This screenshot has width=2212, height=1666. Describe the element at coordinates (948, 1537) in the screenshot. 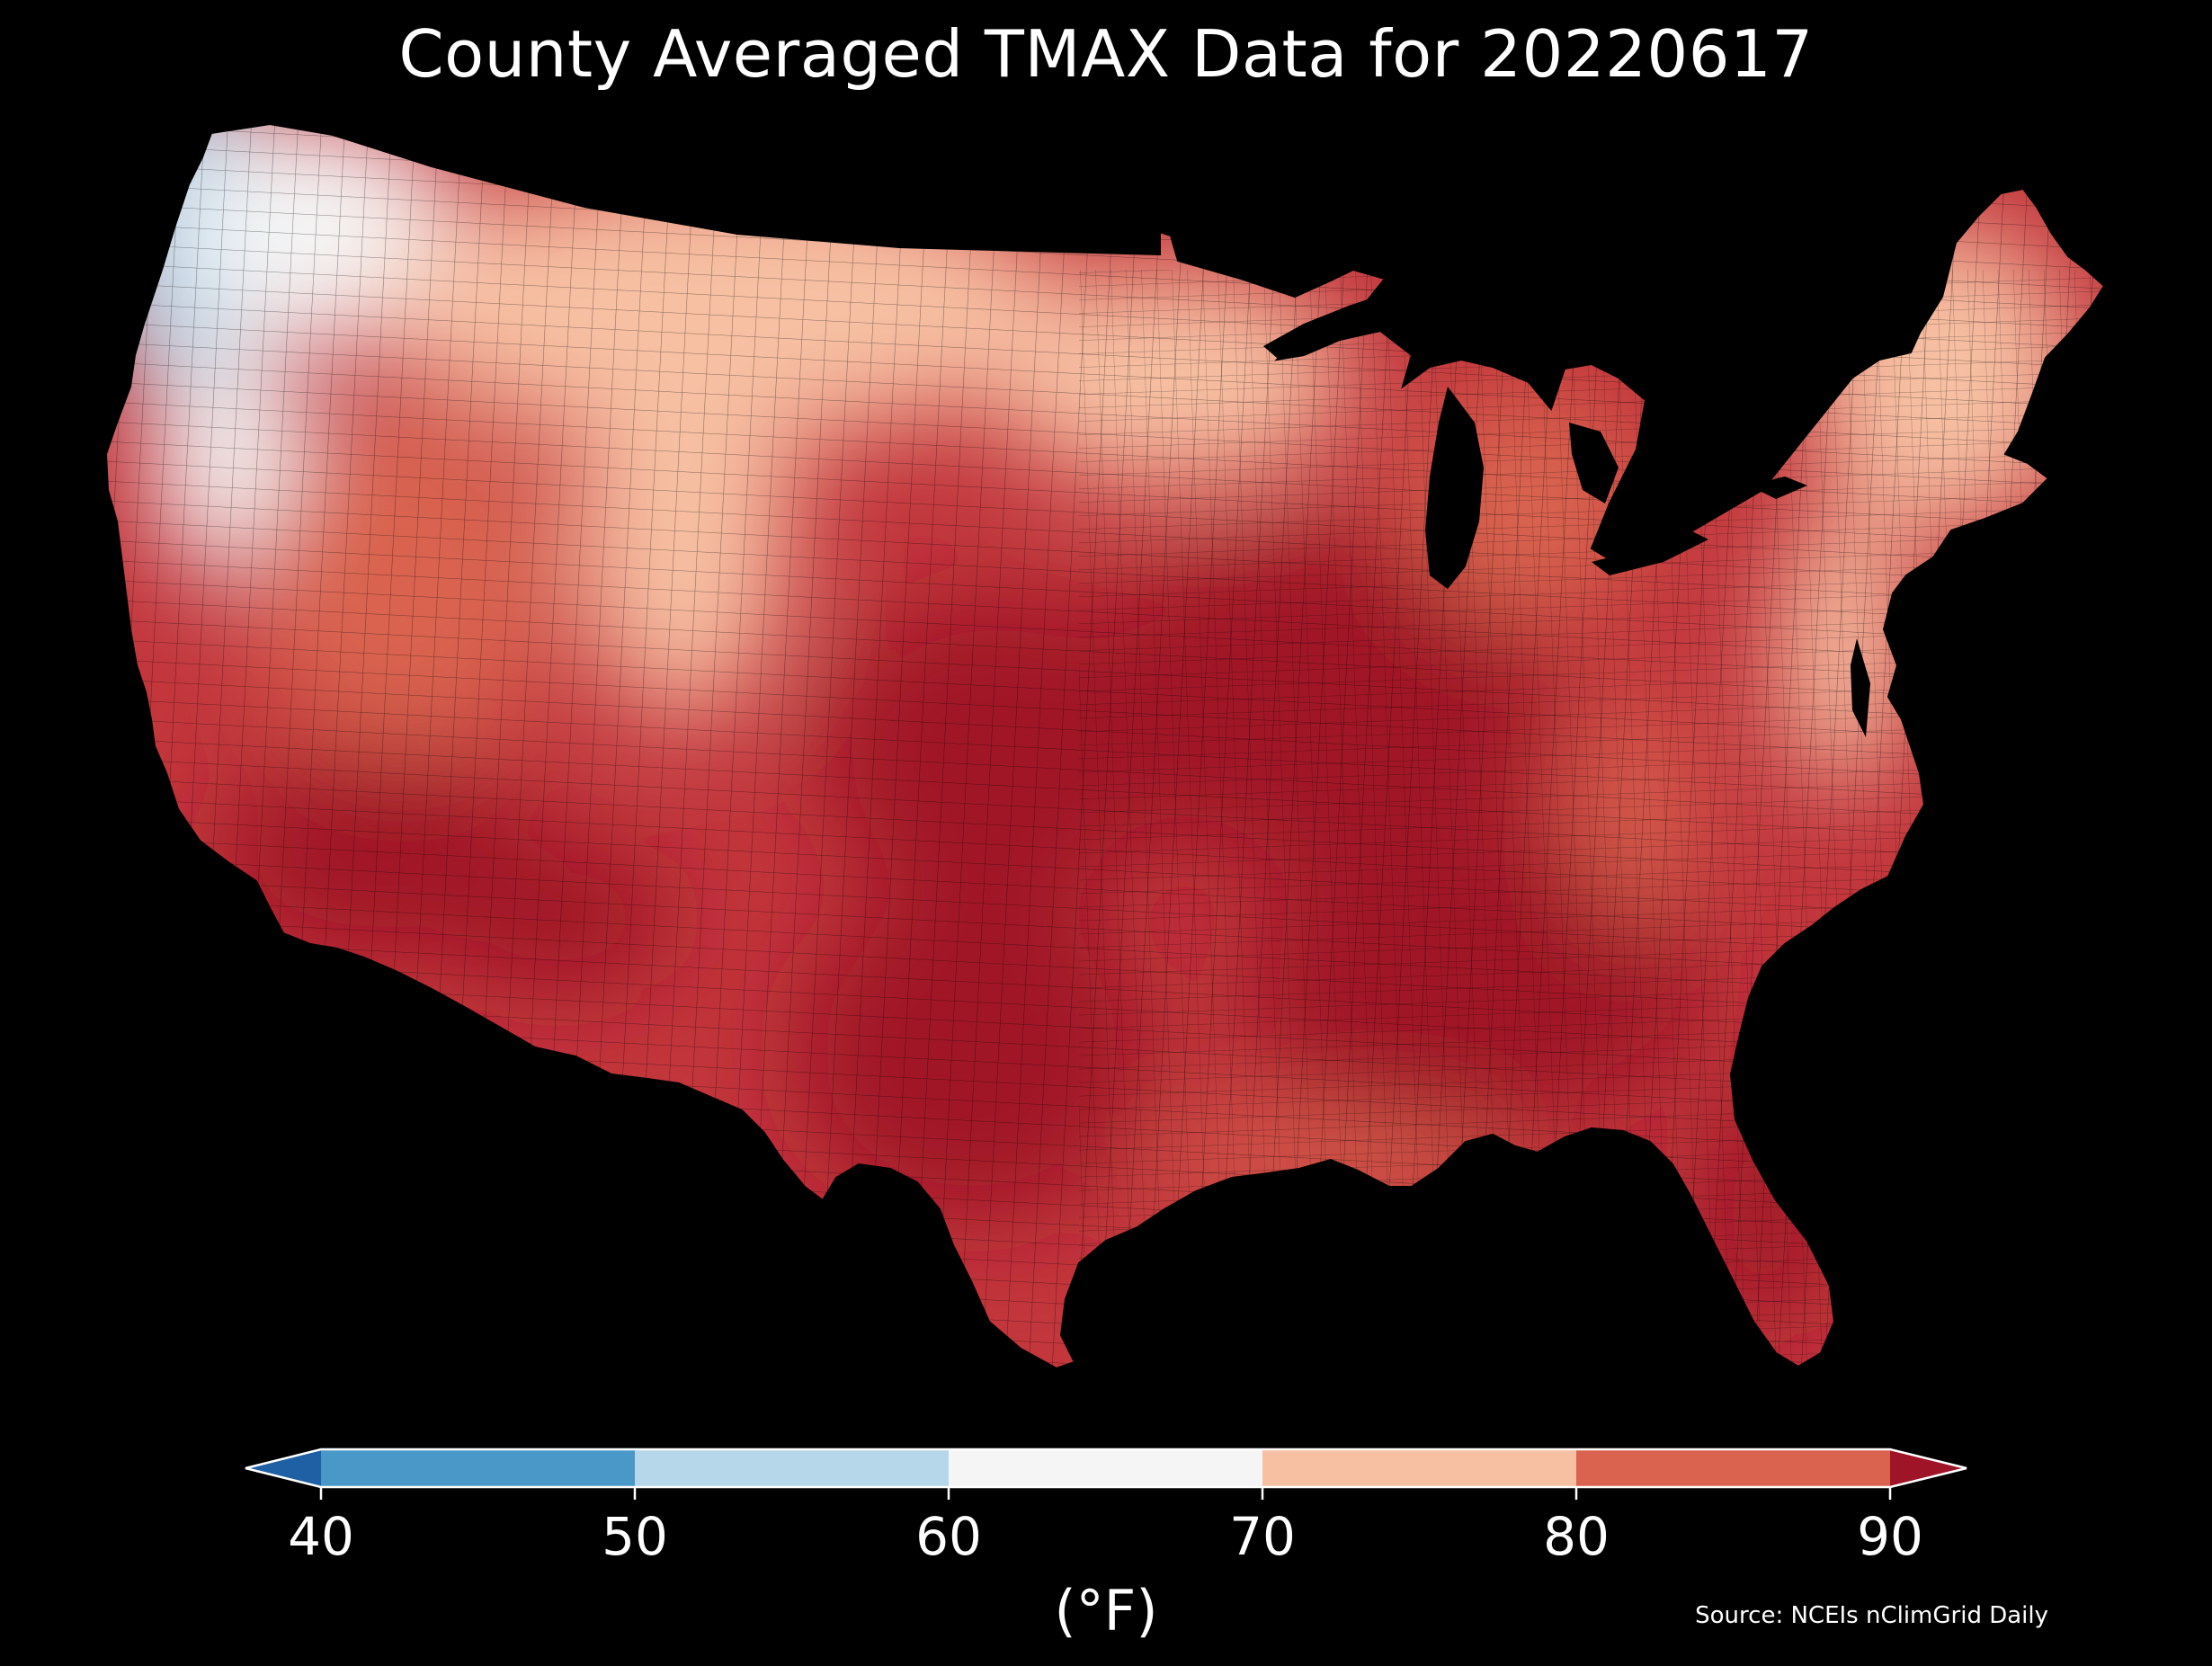

I see `colorbar-tick-label: 60` at that location.